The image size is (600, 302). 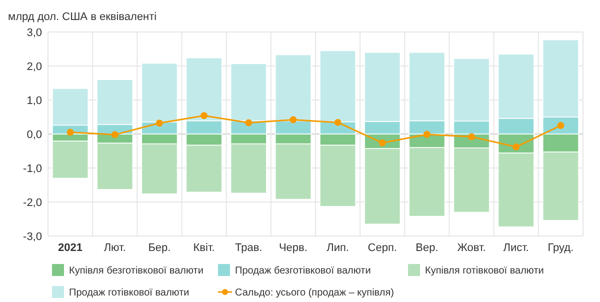 I want to click on x-tick-label: Груд., so click(x=561, y=248).